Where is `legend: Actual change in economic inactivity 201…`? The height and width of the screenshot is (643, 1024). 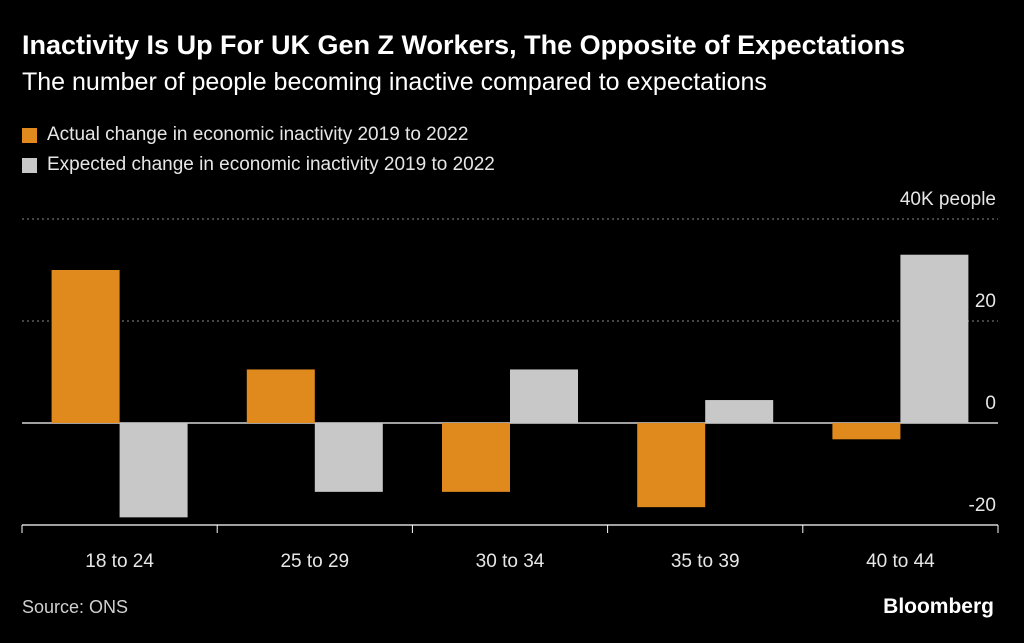
legend: Actual change in economic inactivity 201… is located at coordinates (258, 150).